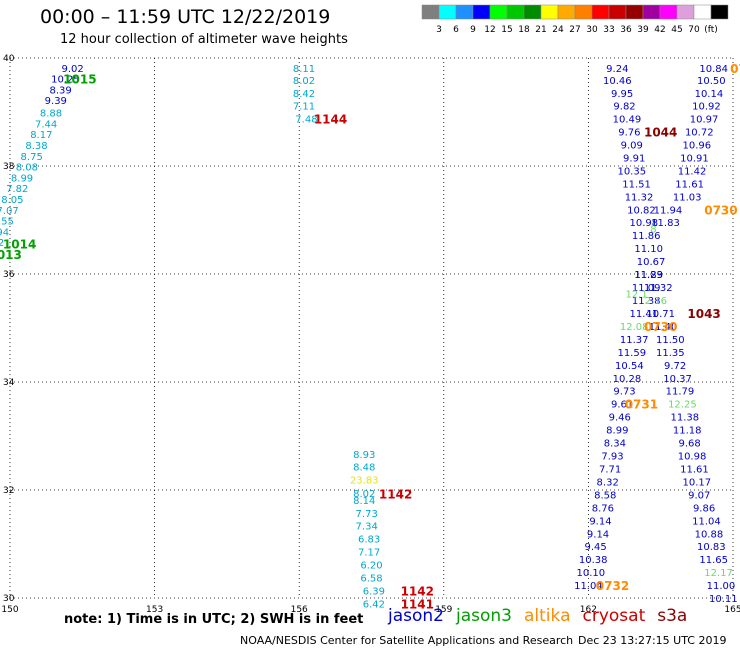 This screenshot has height=650, width=740. I want to click on wave-height-value: 10.97, so click(704, 120).